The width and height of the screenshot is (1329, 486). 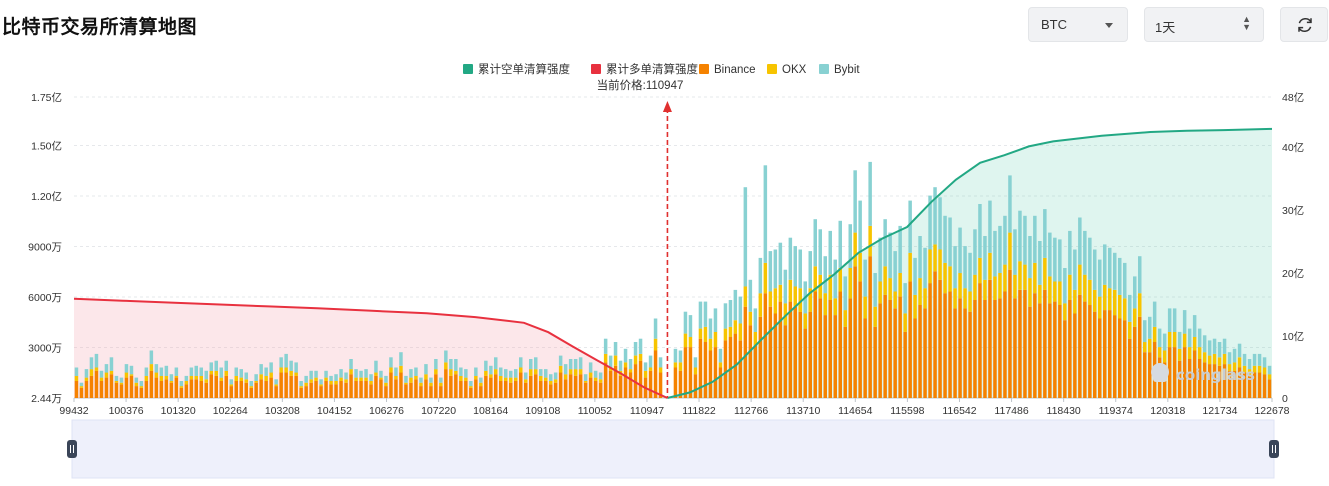 What do you see at coordinates (1304, 24) in the screenshot?
I see `refresh-button` at bounding box center [1304, 24].